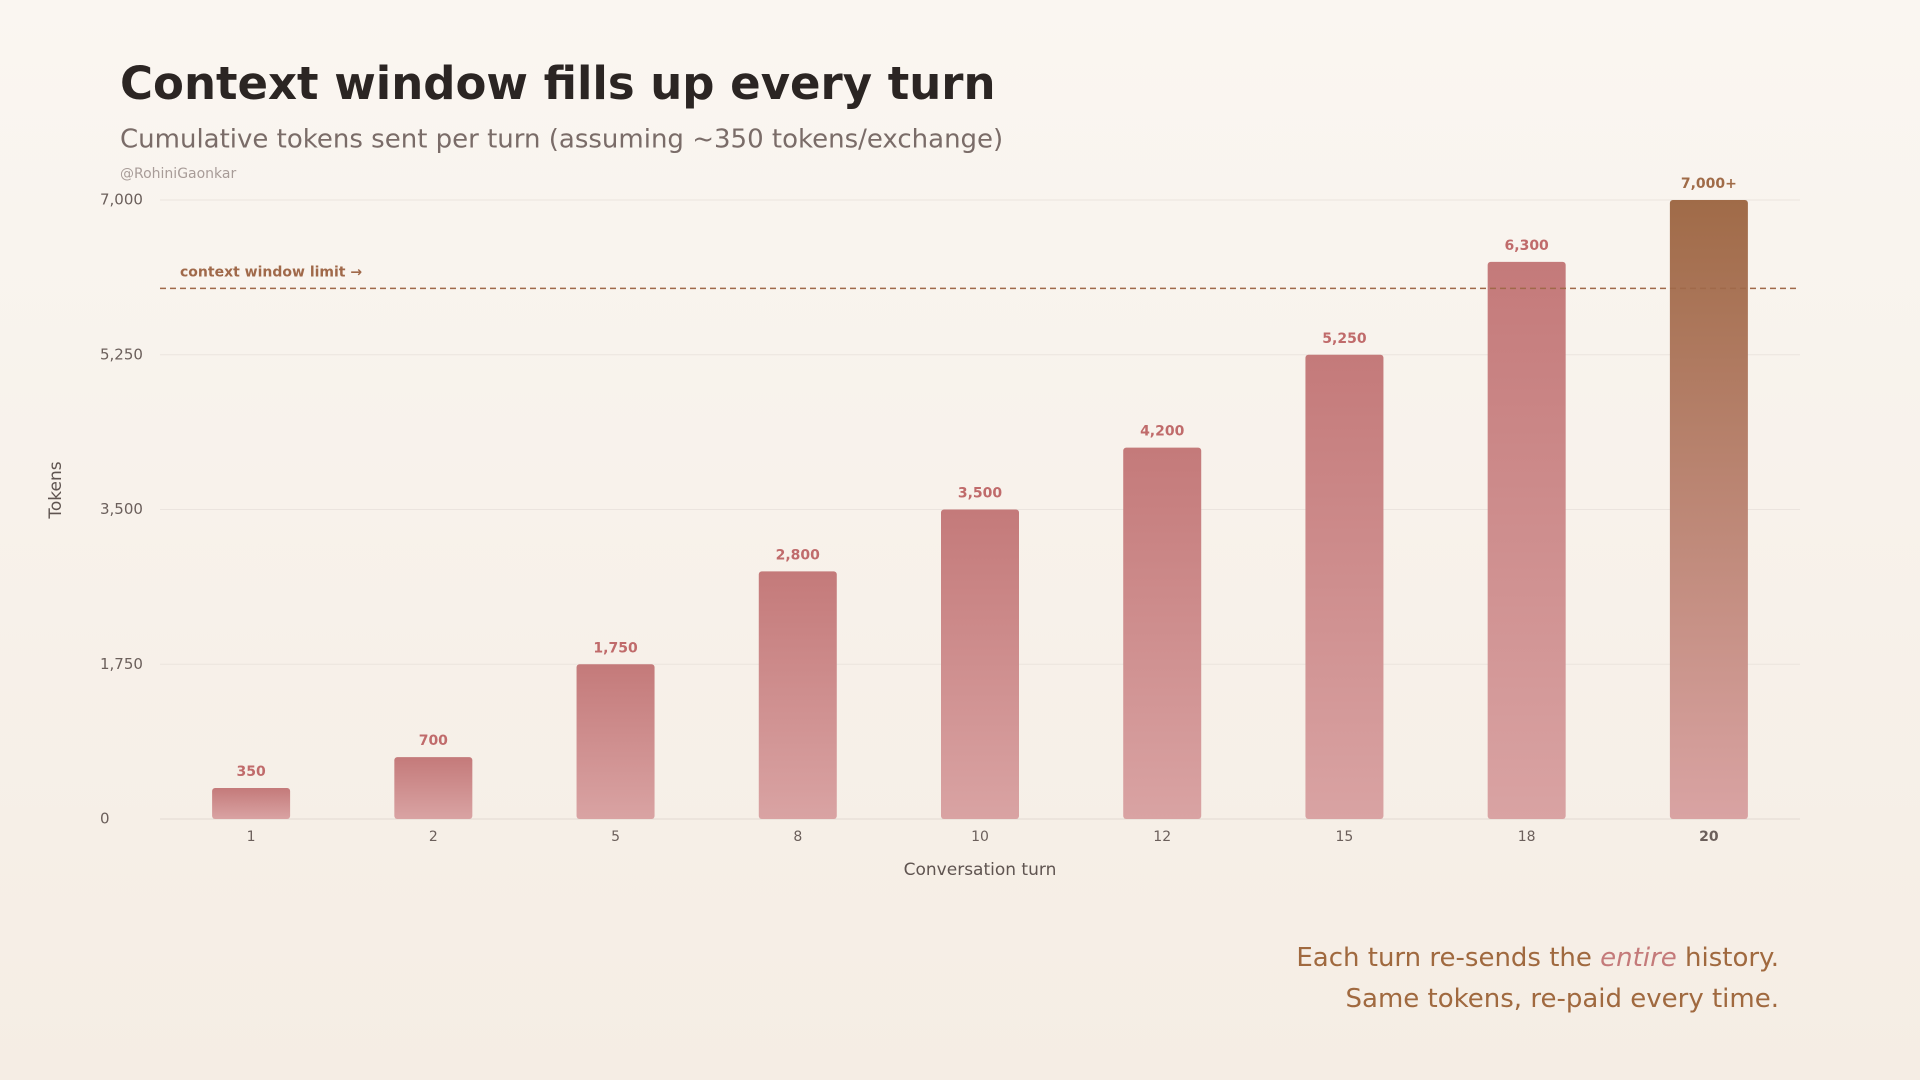  I want to click on y-tick-label: 1,750, so click(121, 664).